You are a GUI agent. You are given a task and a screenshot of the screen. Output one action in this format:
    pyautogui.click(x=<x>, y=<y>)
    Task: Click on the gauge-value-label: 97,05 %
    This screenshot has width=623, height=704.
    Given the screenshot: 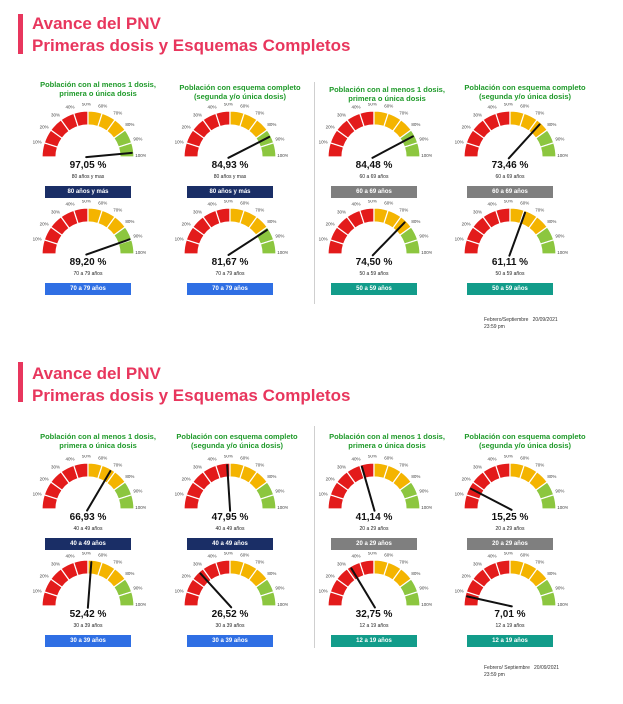 What is the action you would take?
    pyautogui.click(x=88, y=165)
    